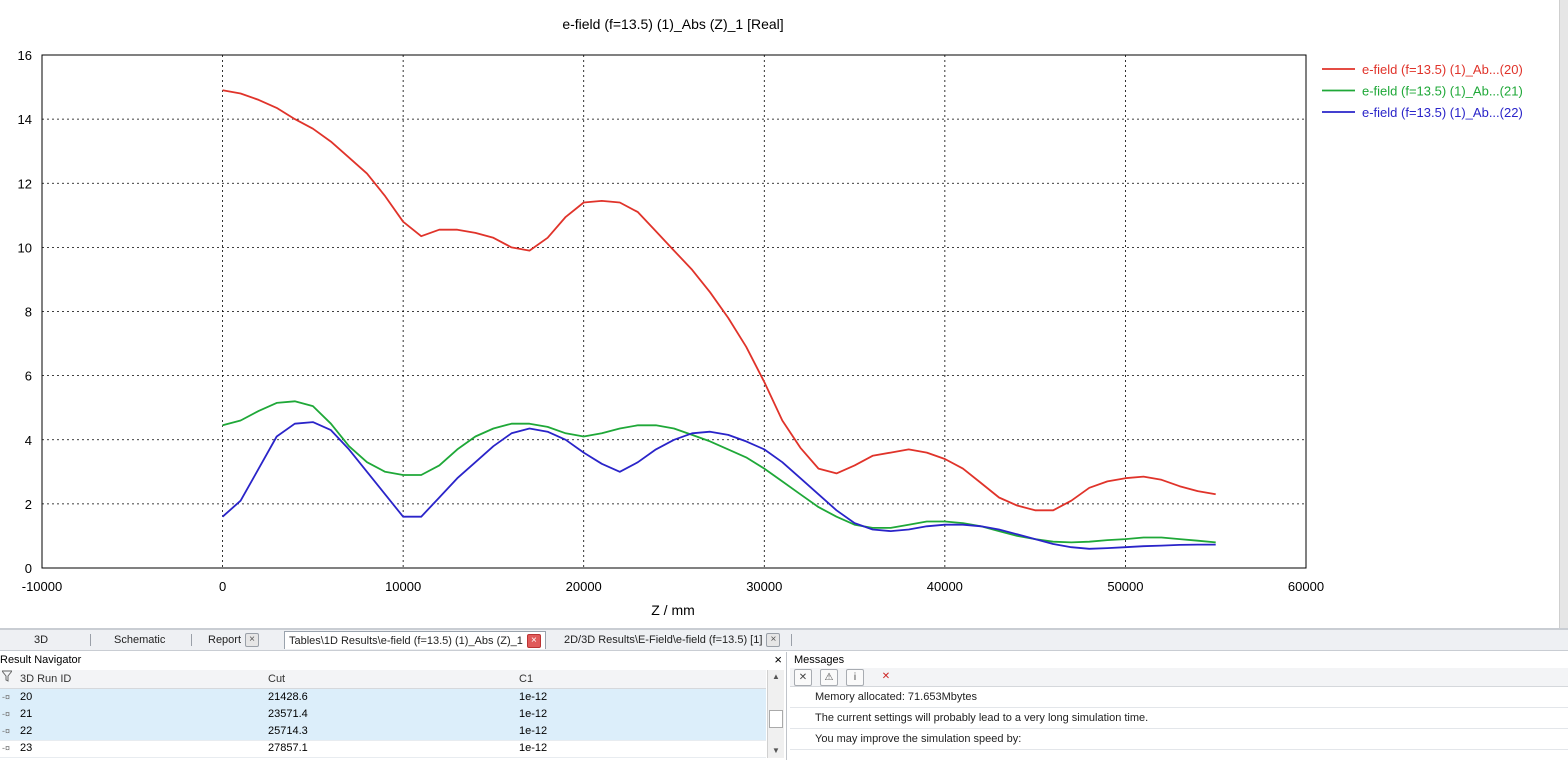 The height and width of the screenshot is (760, 1568). Describe the element at coordinates (673, 610) in the screenshot. I see `x-axis-label: Z / mm` at that location.